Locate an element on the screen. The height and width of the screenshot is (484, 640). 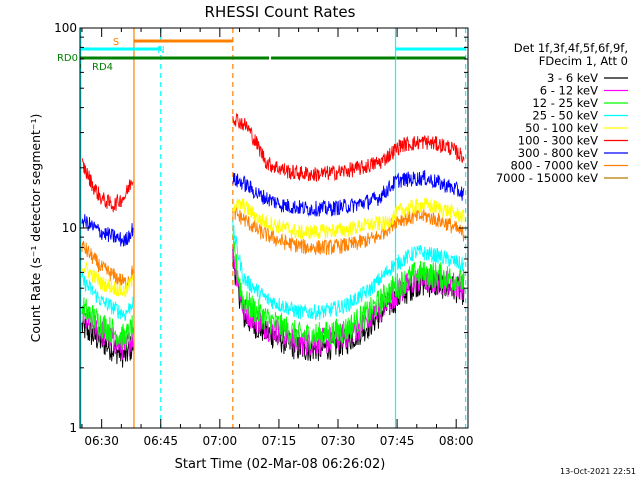
legend-label-9: 7000 - 15000 keV is located at coordinates (547, 178).